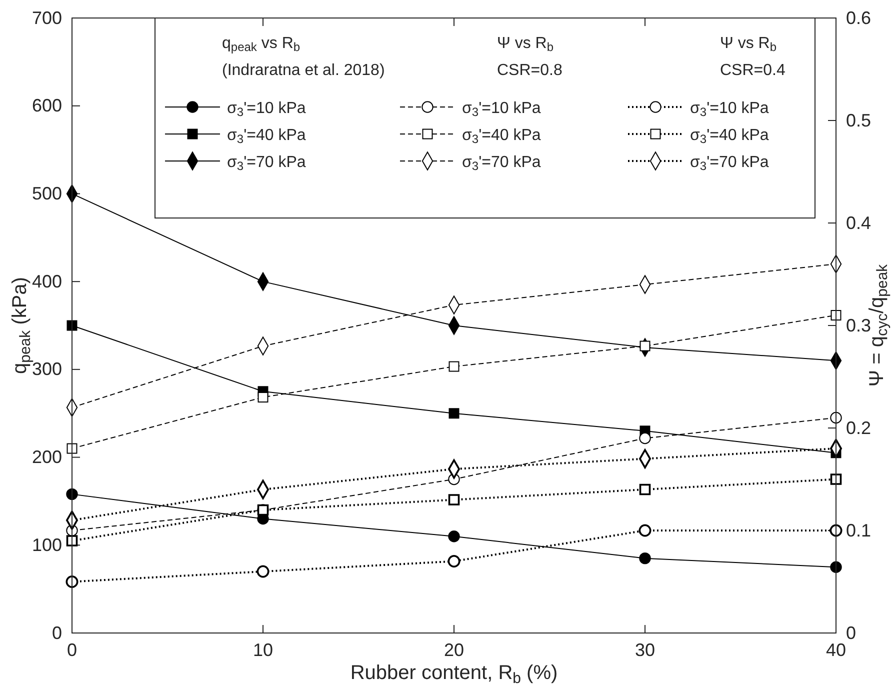  What do you see at coordinates (261, 44) in the screenshot?
I see `annotation: q$_{peak}$ vs R$_{b}$` at bounding box center [261, 44].